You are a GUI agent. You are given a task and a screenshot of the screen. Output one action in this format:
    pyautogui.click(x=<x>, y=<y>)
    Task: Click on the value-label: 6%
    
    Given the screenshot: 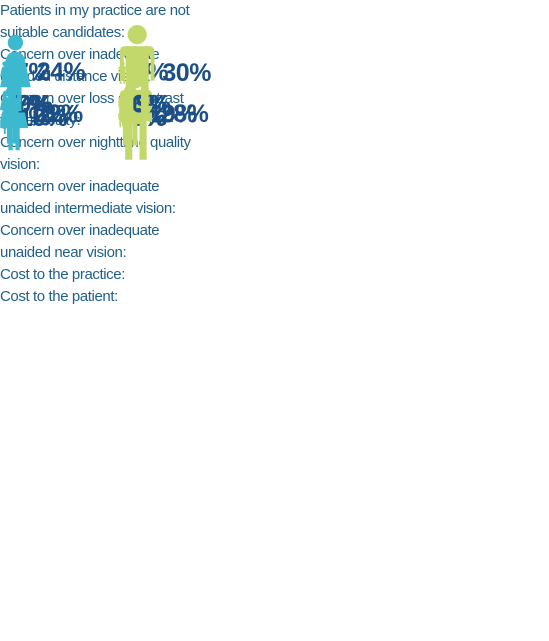 What is the action you would take?
    pyautogui.click(x=149, y=104)
    